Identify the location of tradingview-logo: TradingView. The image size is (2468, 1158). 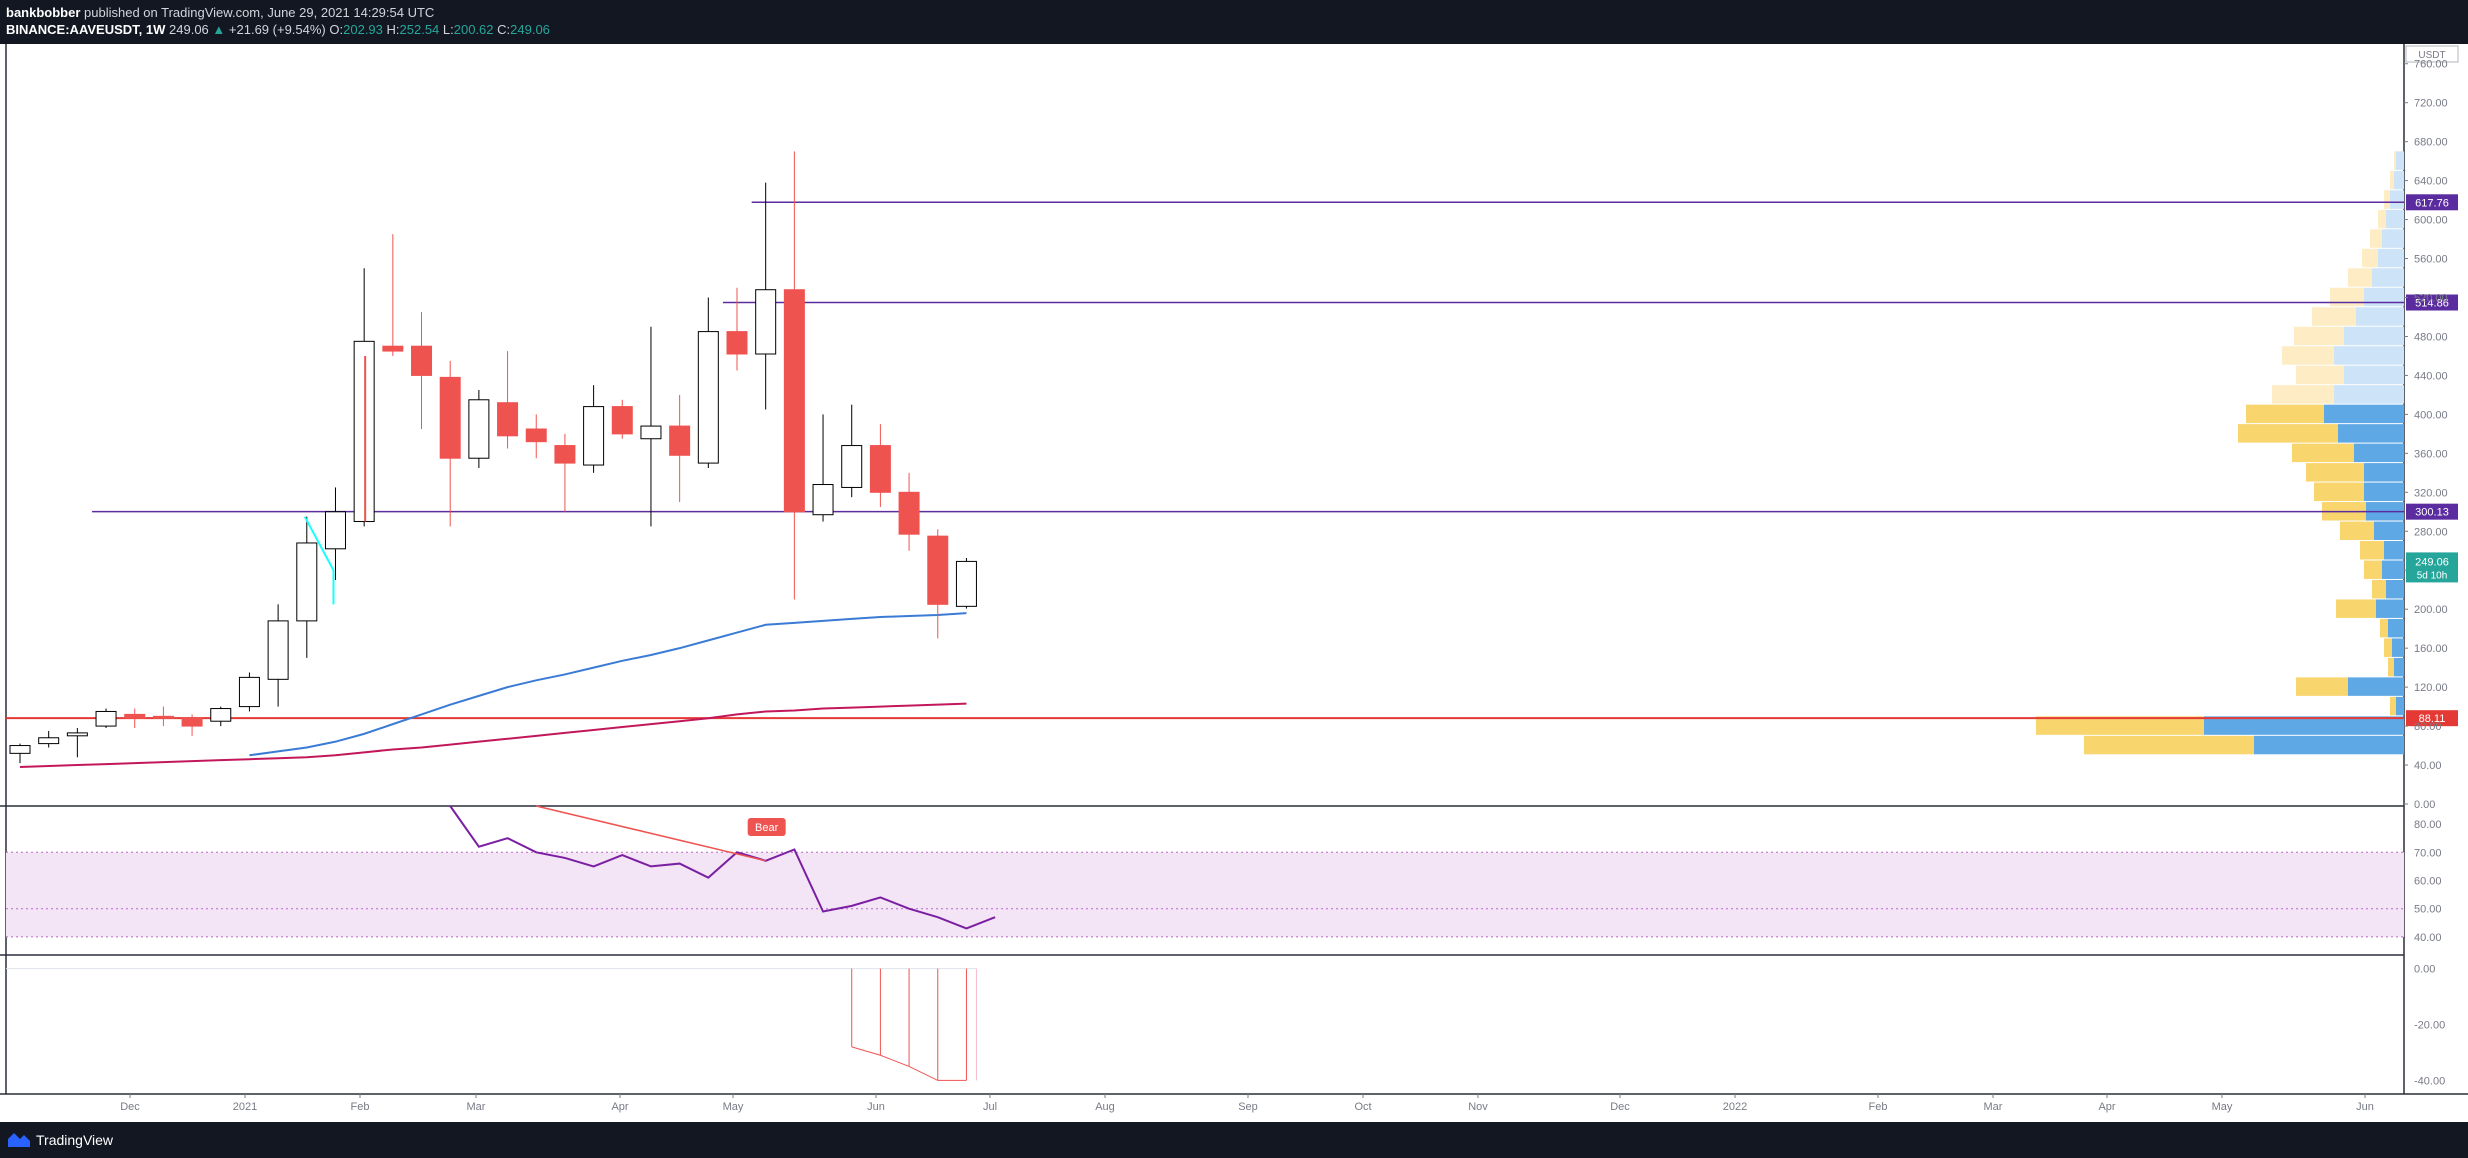
(60, 1140).